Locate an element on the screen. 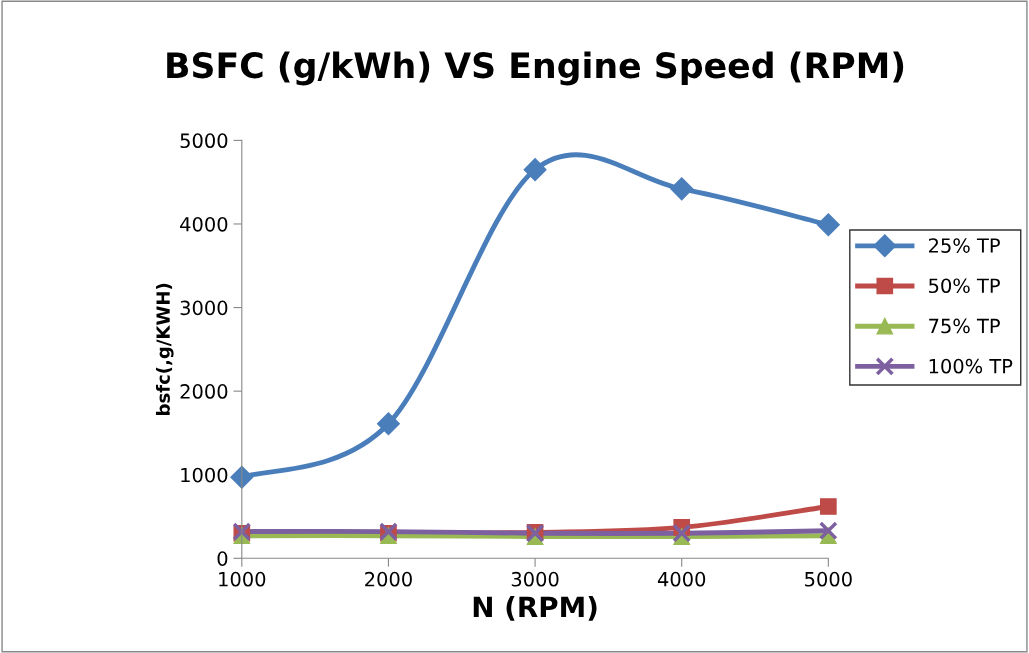 The height and width of the screenshot is (653, 1029). legend-label: 25% TP is located at coordinates (964, 245).